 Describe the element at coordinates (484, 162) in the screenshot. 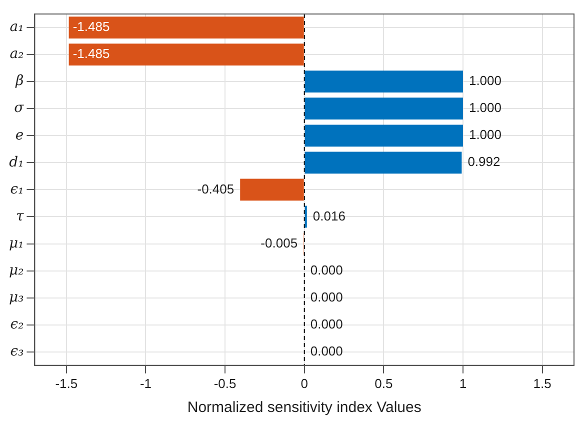

I see `data-label: 0.992` at that location.